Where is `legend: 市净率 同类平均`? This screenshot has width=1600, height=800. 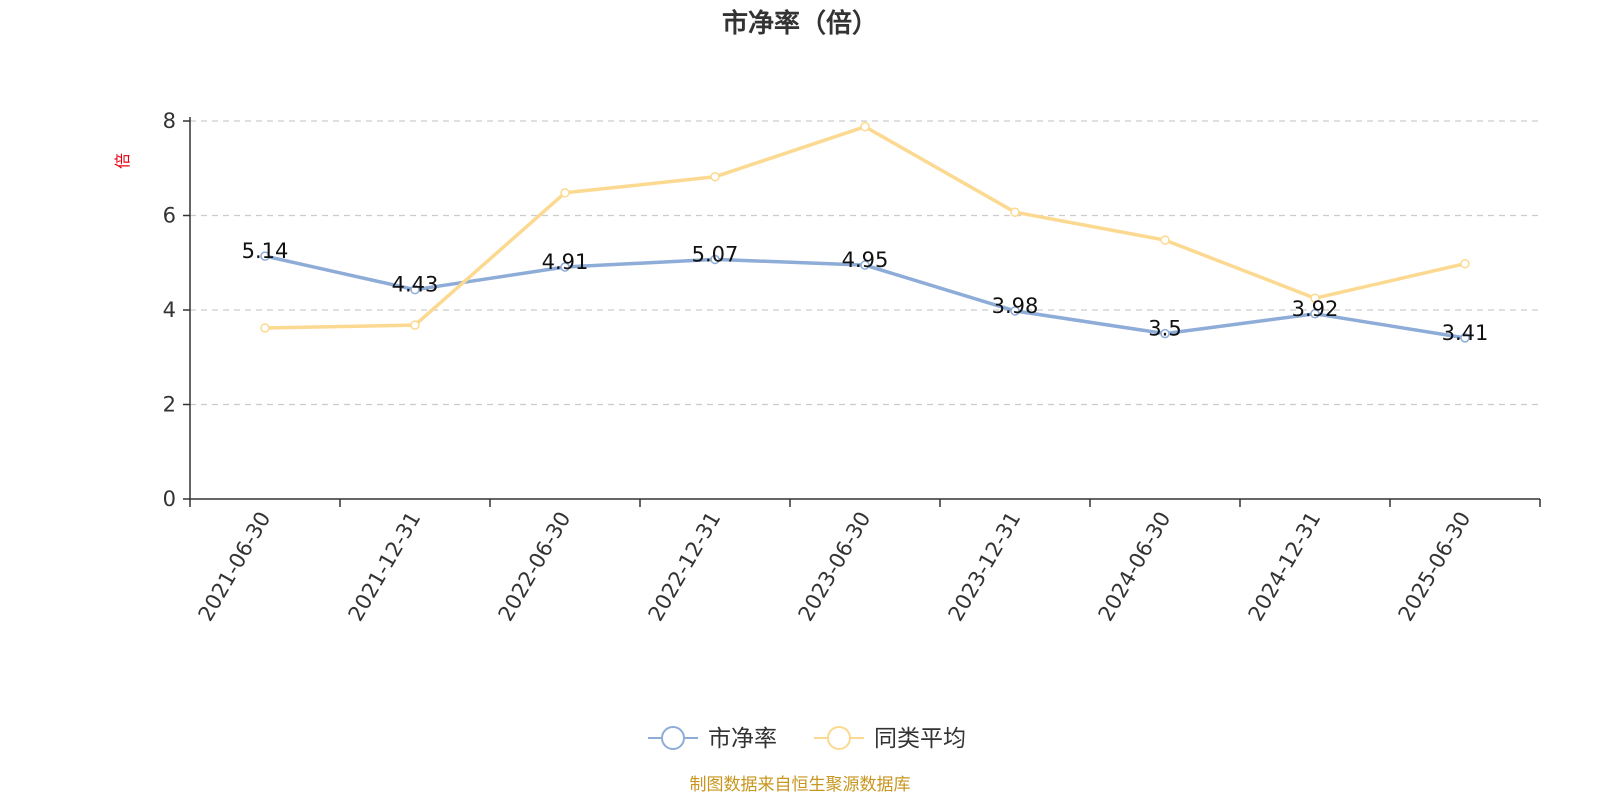 legend: 市净率 同类平均 is located at coordinates (807, 739).